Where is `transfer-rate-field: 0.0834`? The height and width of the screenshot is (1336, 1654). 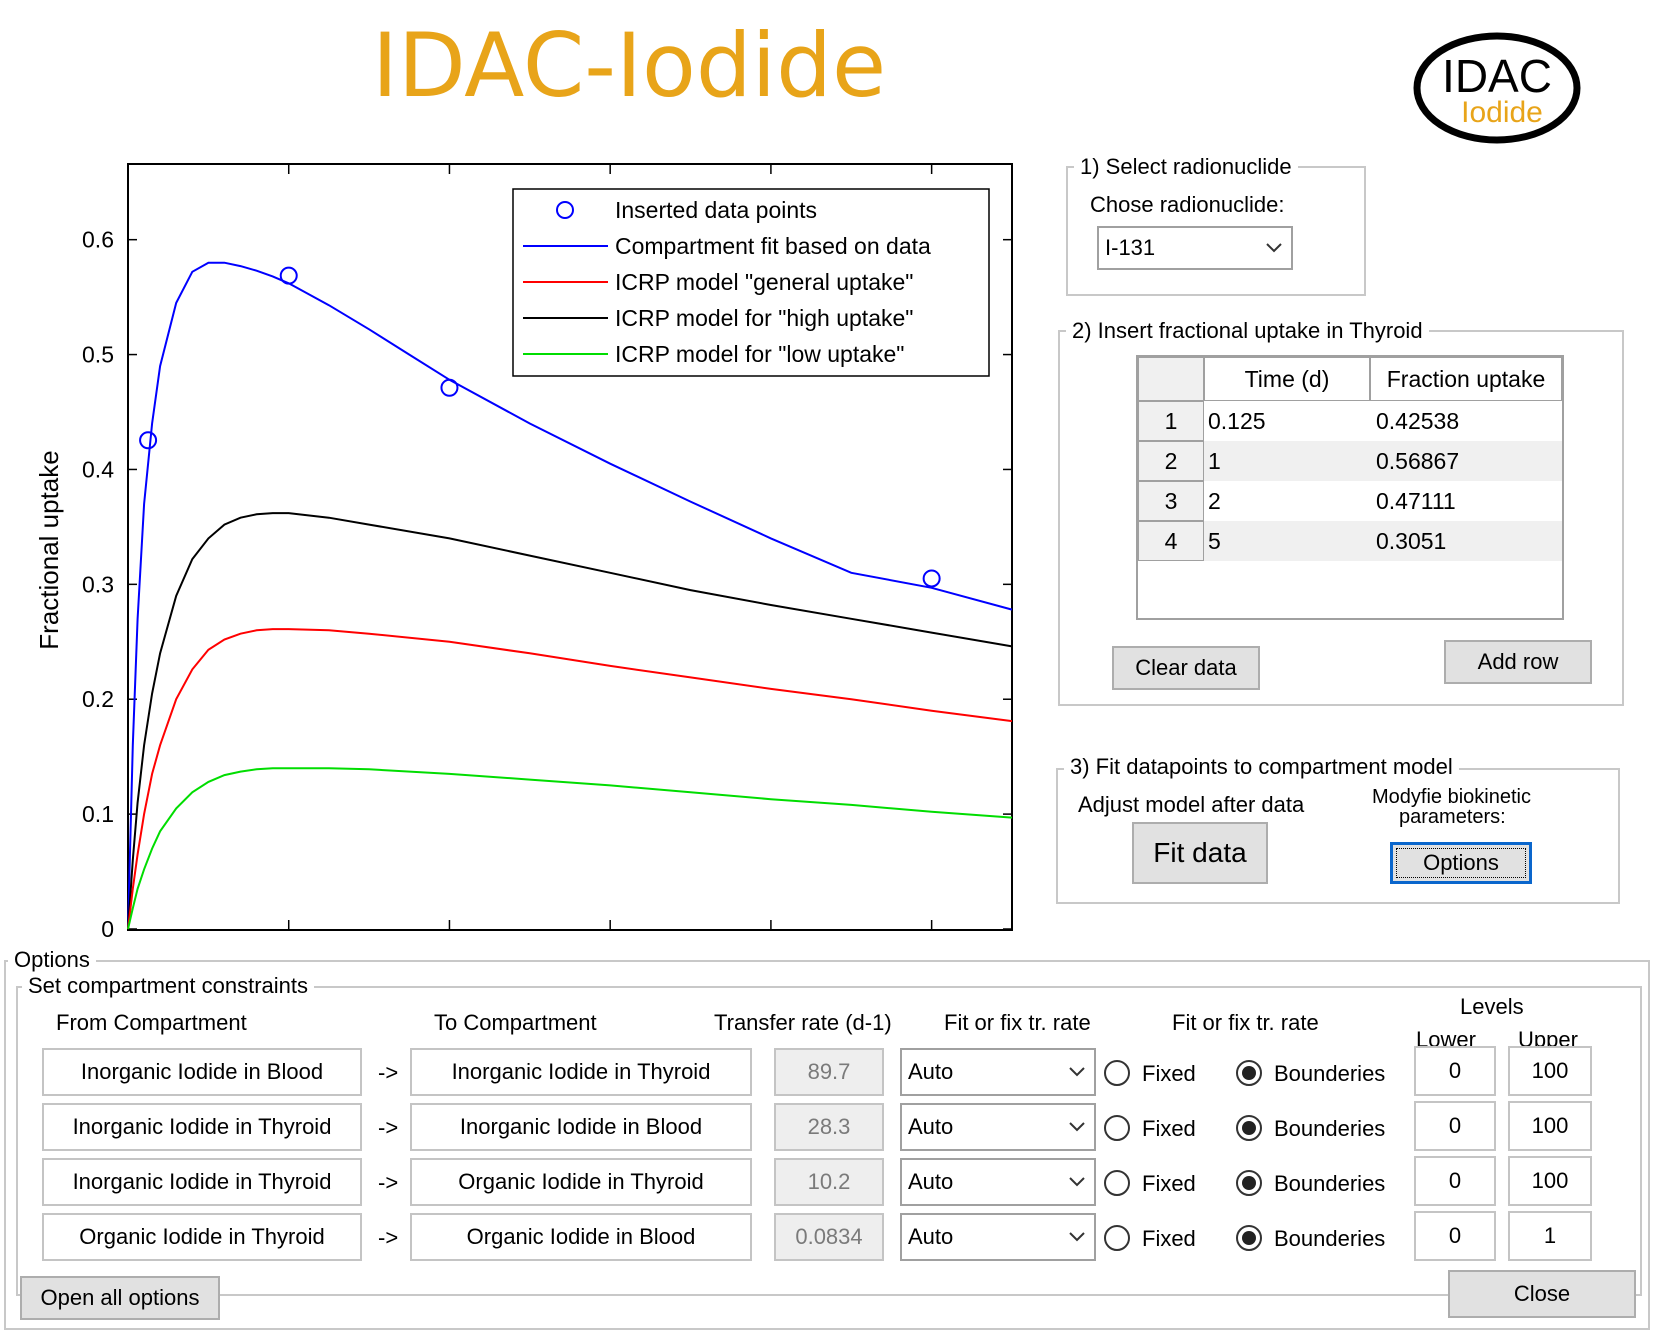
transfer-rate-field: 0.0834 is located at coordinates (829, 1237).